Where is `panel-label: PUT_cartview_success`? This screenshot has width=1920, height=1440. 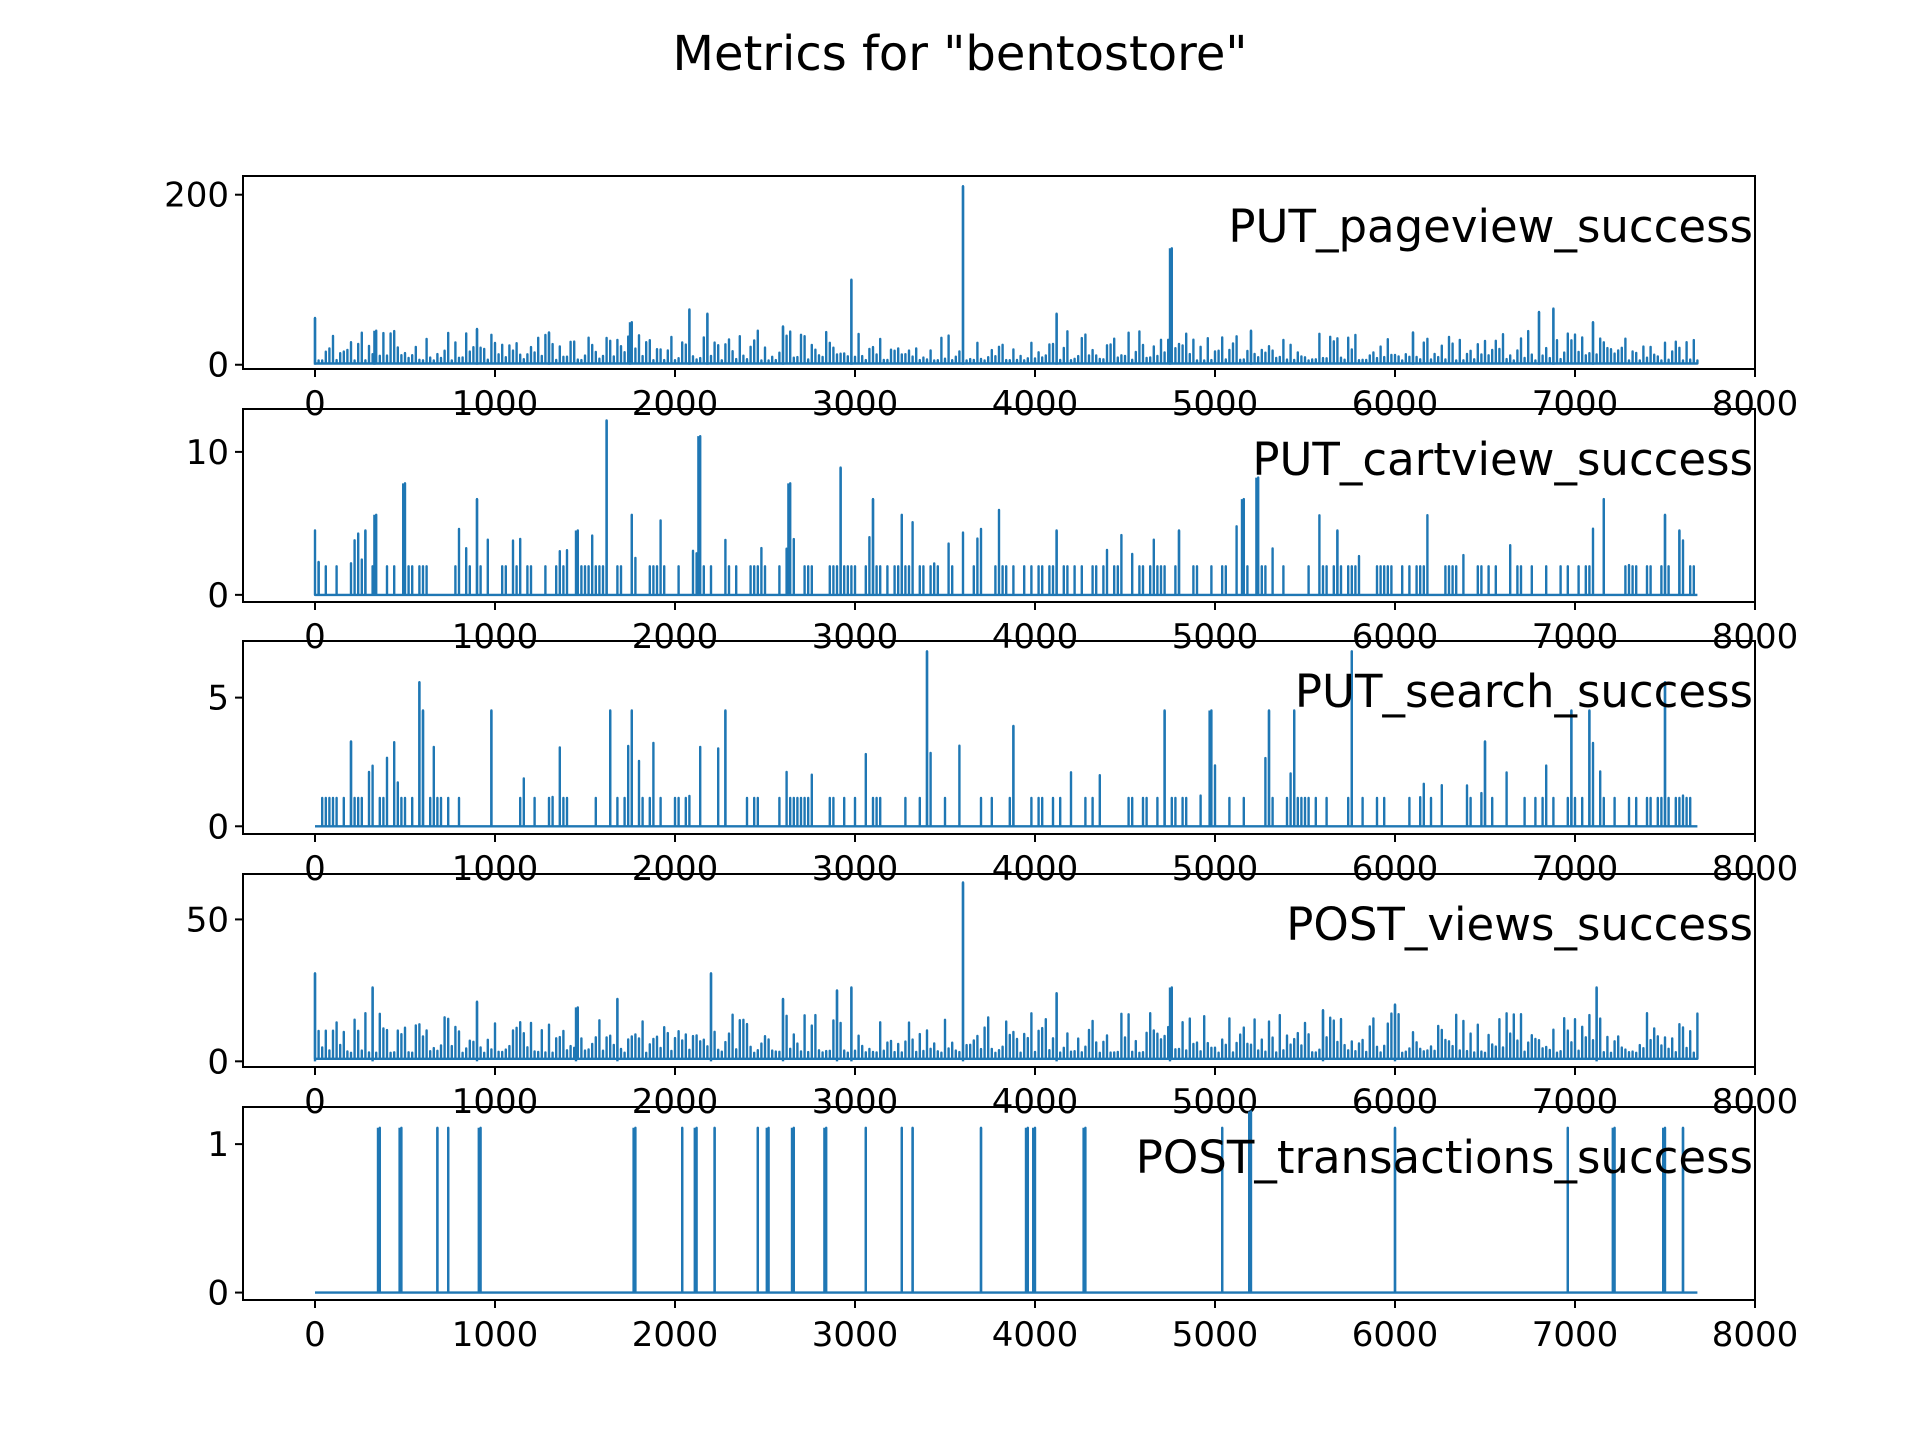
panel-label: PUT_cartview_success is located at coordinates (1502, 459).